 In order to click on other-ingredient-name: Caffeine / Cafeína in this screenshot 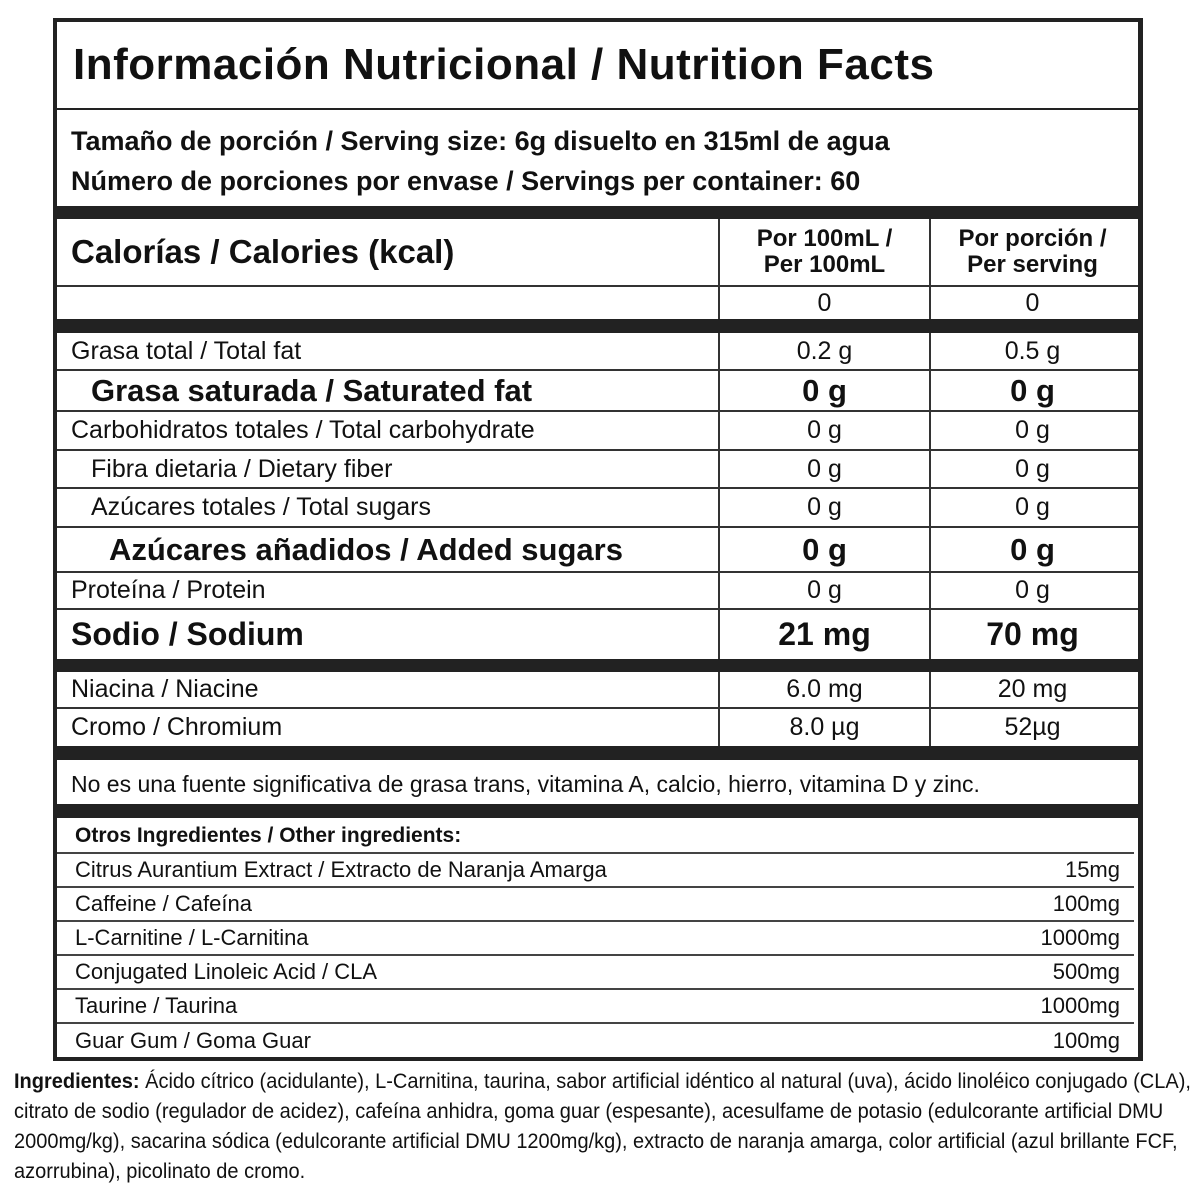, I will do `click(163, 903)`.